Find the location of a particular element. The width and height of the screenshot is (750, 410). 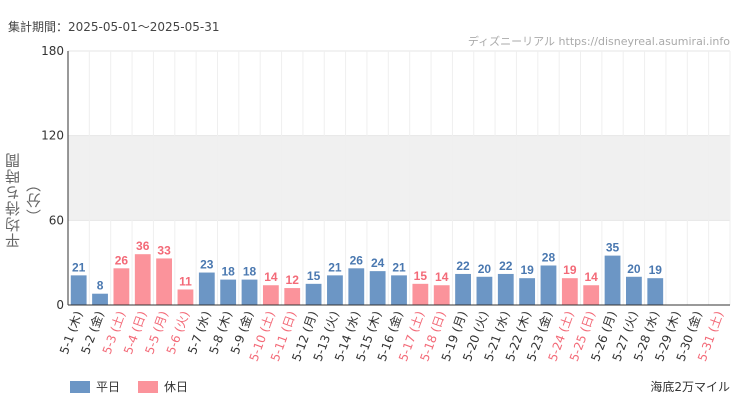

legend-label-weekday: 平日 is located at coordinates (108, 387).